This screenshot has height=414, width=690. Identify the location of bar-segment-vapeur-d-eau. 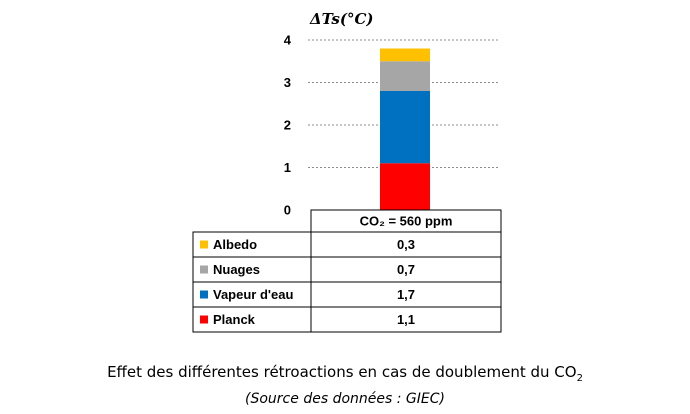
(405, 127).